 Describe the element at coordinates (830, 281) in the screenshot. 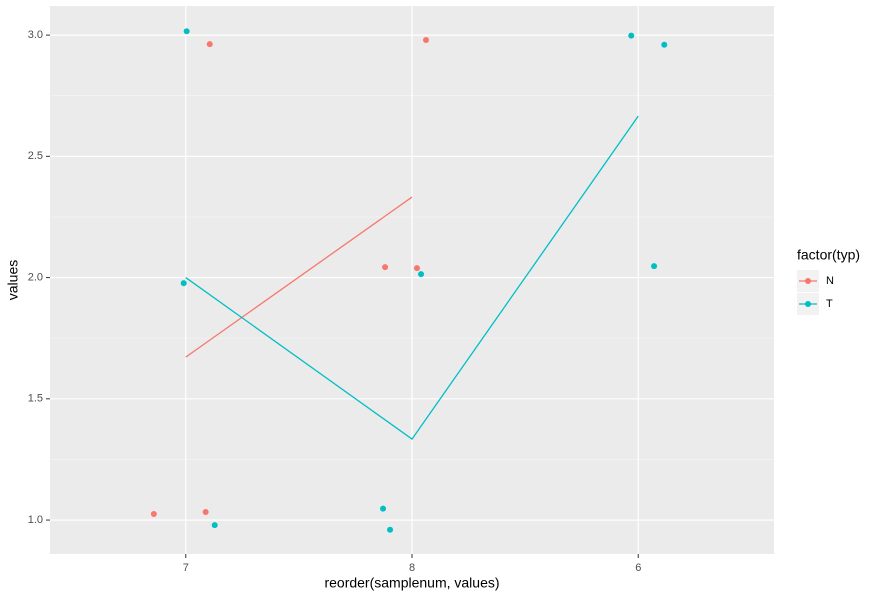

I see `legend-label: N` at that location.